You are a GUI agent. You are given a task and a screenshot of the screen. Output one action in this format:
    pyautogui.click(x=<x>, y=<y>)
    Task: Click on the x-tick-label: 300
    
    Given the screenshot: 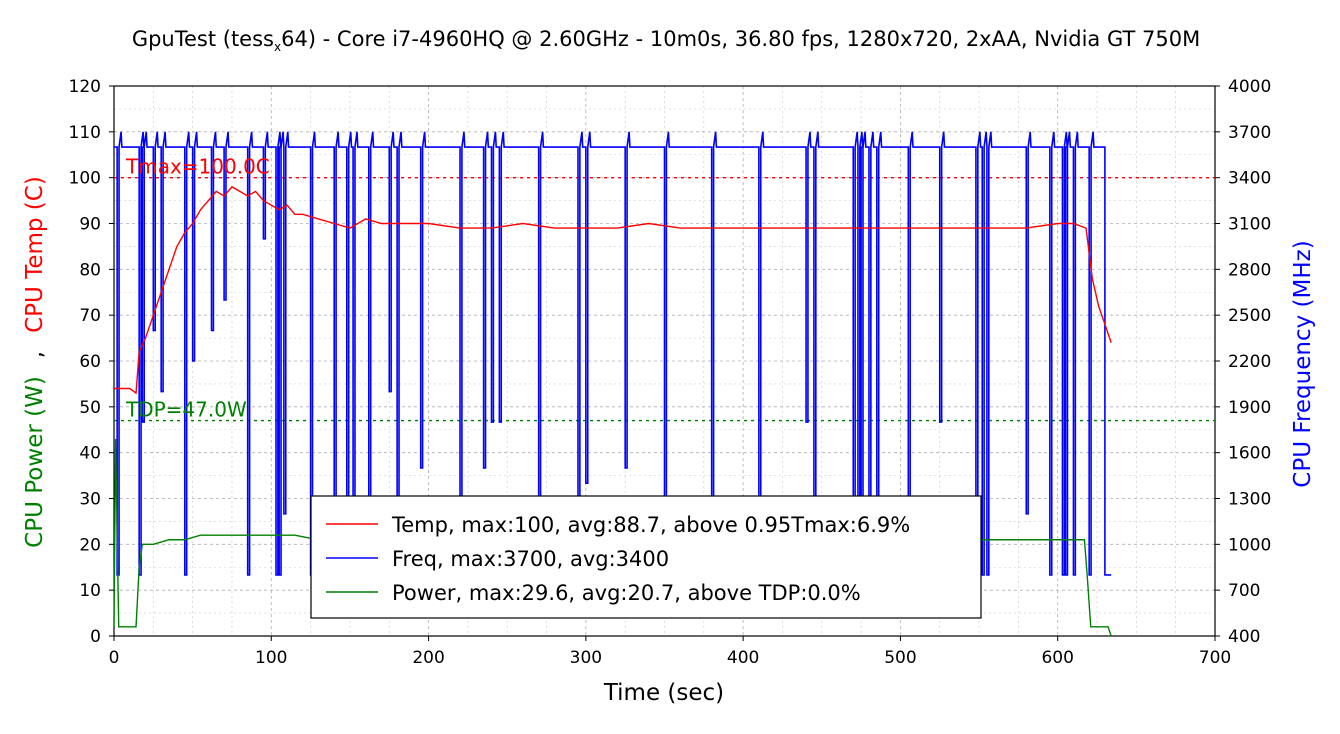 What is the action you would take?
    pyautogui.click(x=586, y=658)
    